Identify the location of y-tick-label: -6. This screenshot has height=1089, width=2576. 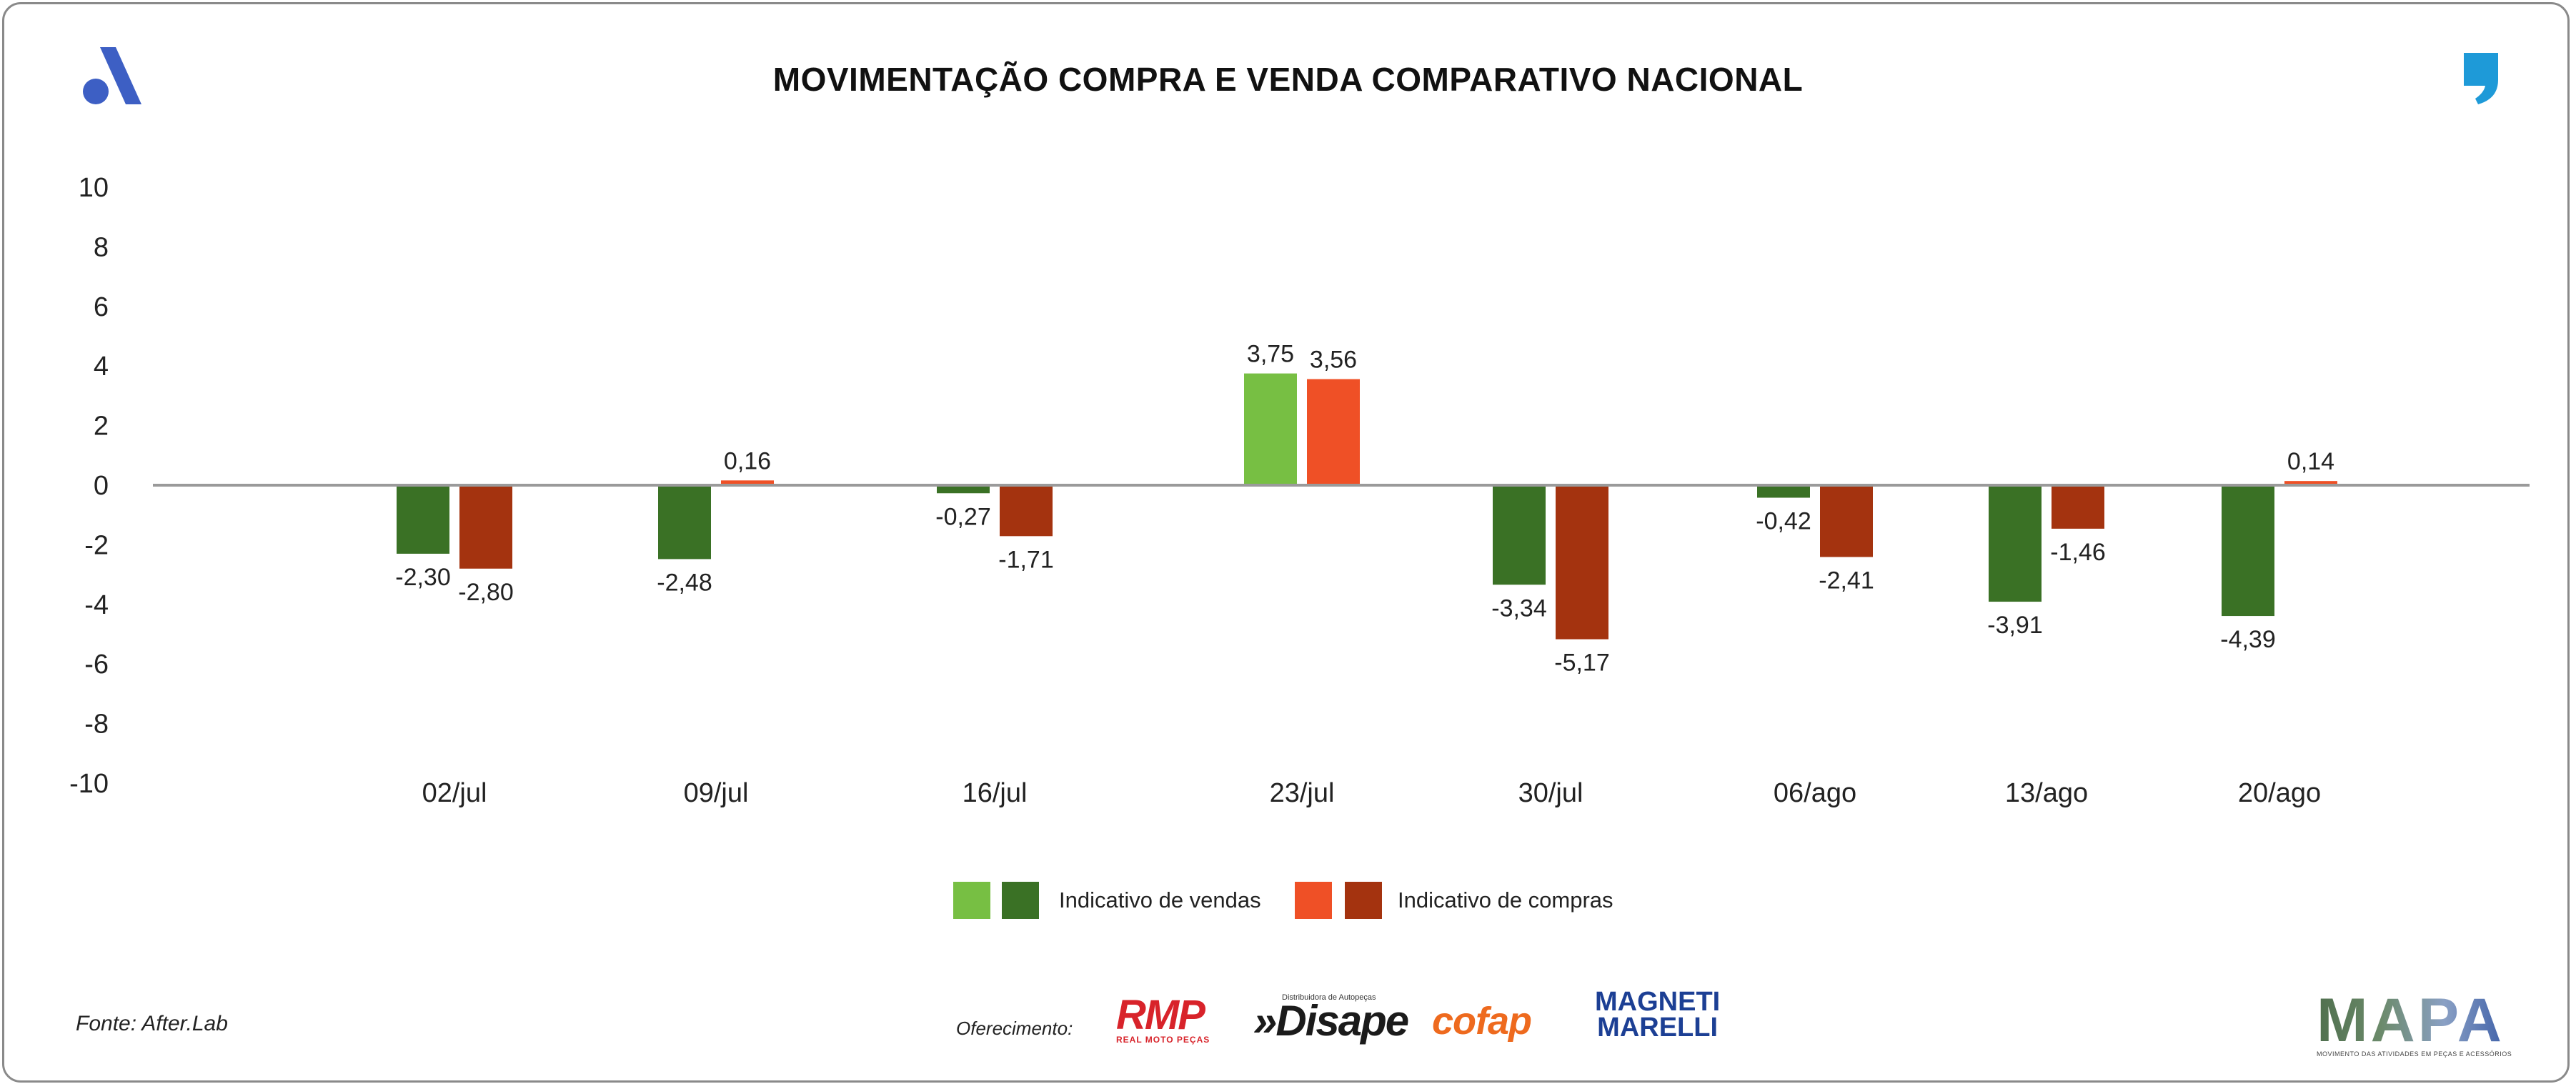
(96, 665).